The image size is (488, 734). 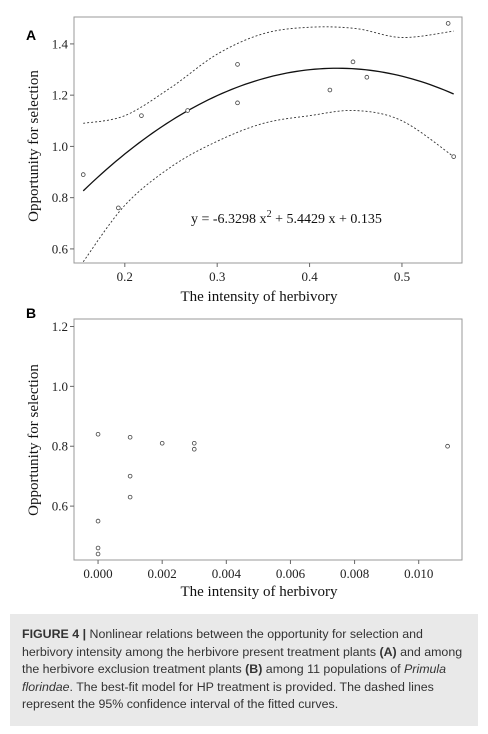 I want to click on panel-b-y-tick-label: 0.8, so click(x=60, y=446).